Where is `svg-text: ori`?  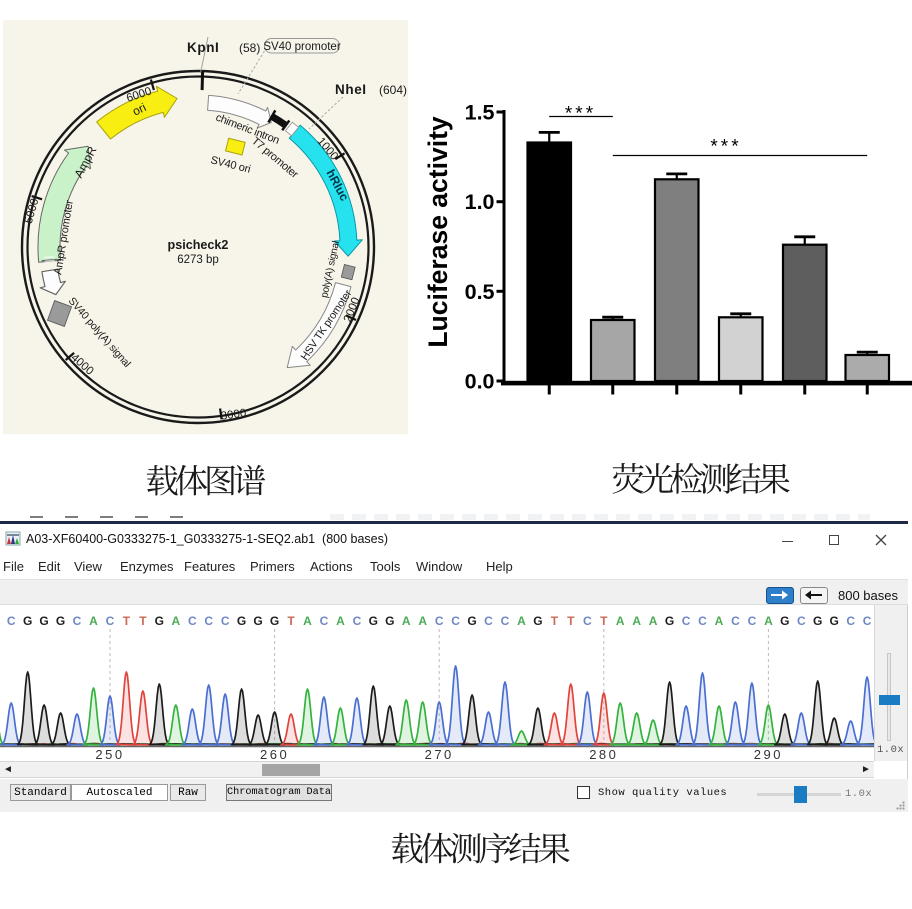
svg-text: ori is located at coordinates (139, 109).